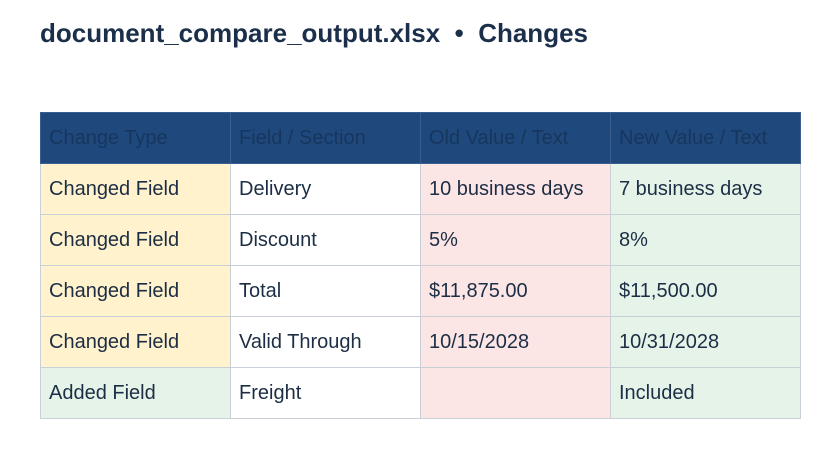 The width and height of the screenshot is (840, 464). What do you see at coordinates (515, 189) in the screenshot?
I see `table-cell: 10 business days` at bounding box center [515, 189].